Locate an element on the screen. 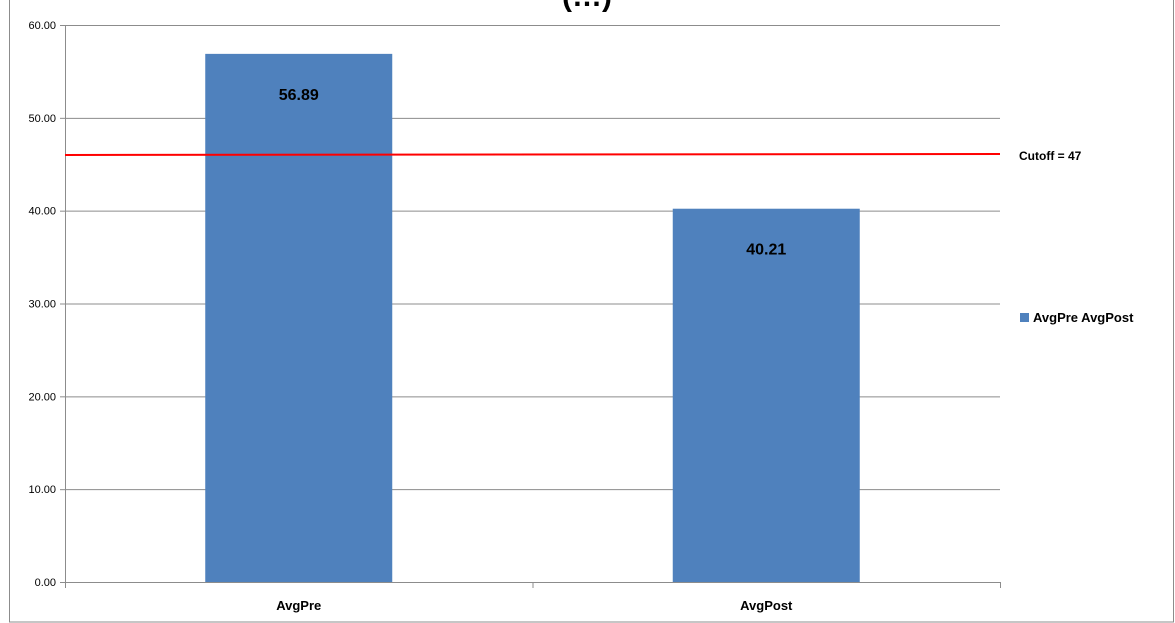 The image size is (1175, 623). legend: AvgPre AvgPost is located at coordinates (1077, 317).